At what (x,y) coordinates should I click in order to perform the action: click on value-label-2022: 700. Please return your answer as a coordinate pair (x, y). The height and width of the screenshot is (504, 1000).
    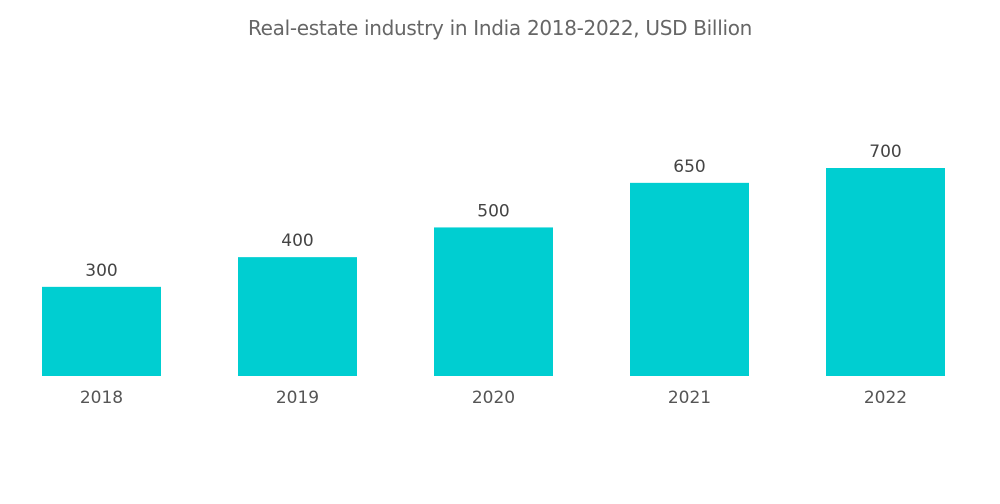
    Looking at the image, I should click on (885, 152).